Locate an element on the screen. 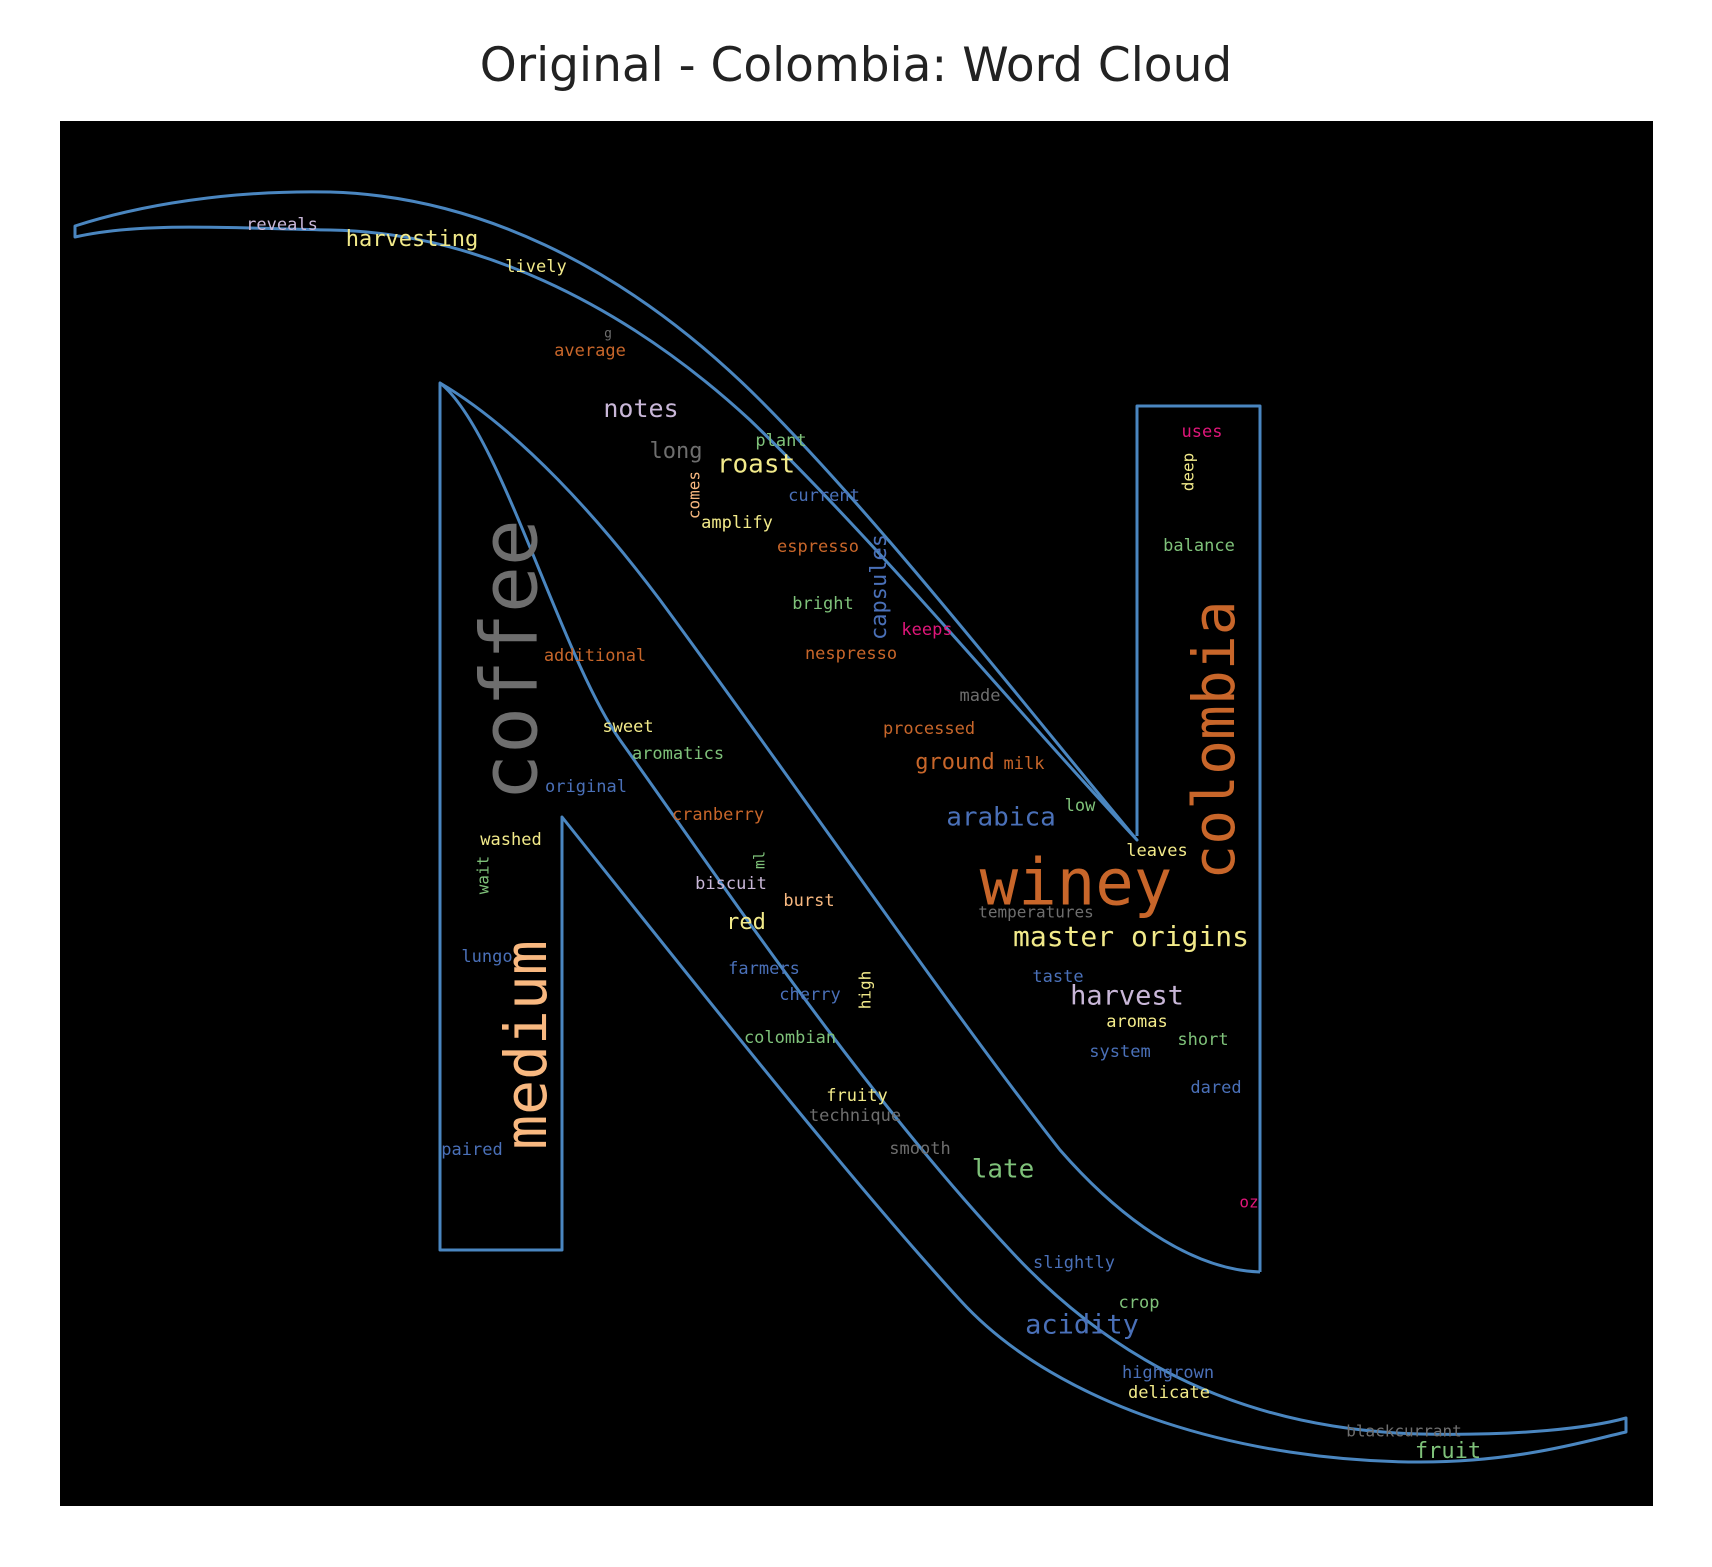  word-low: low is located at coordinates (1080, 806).